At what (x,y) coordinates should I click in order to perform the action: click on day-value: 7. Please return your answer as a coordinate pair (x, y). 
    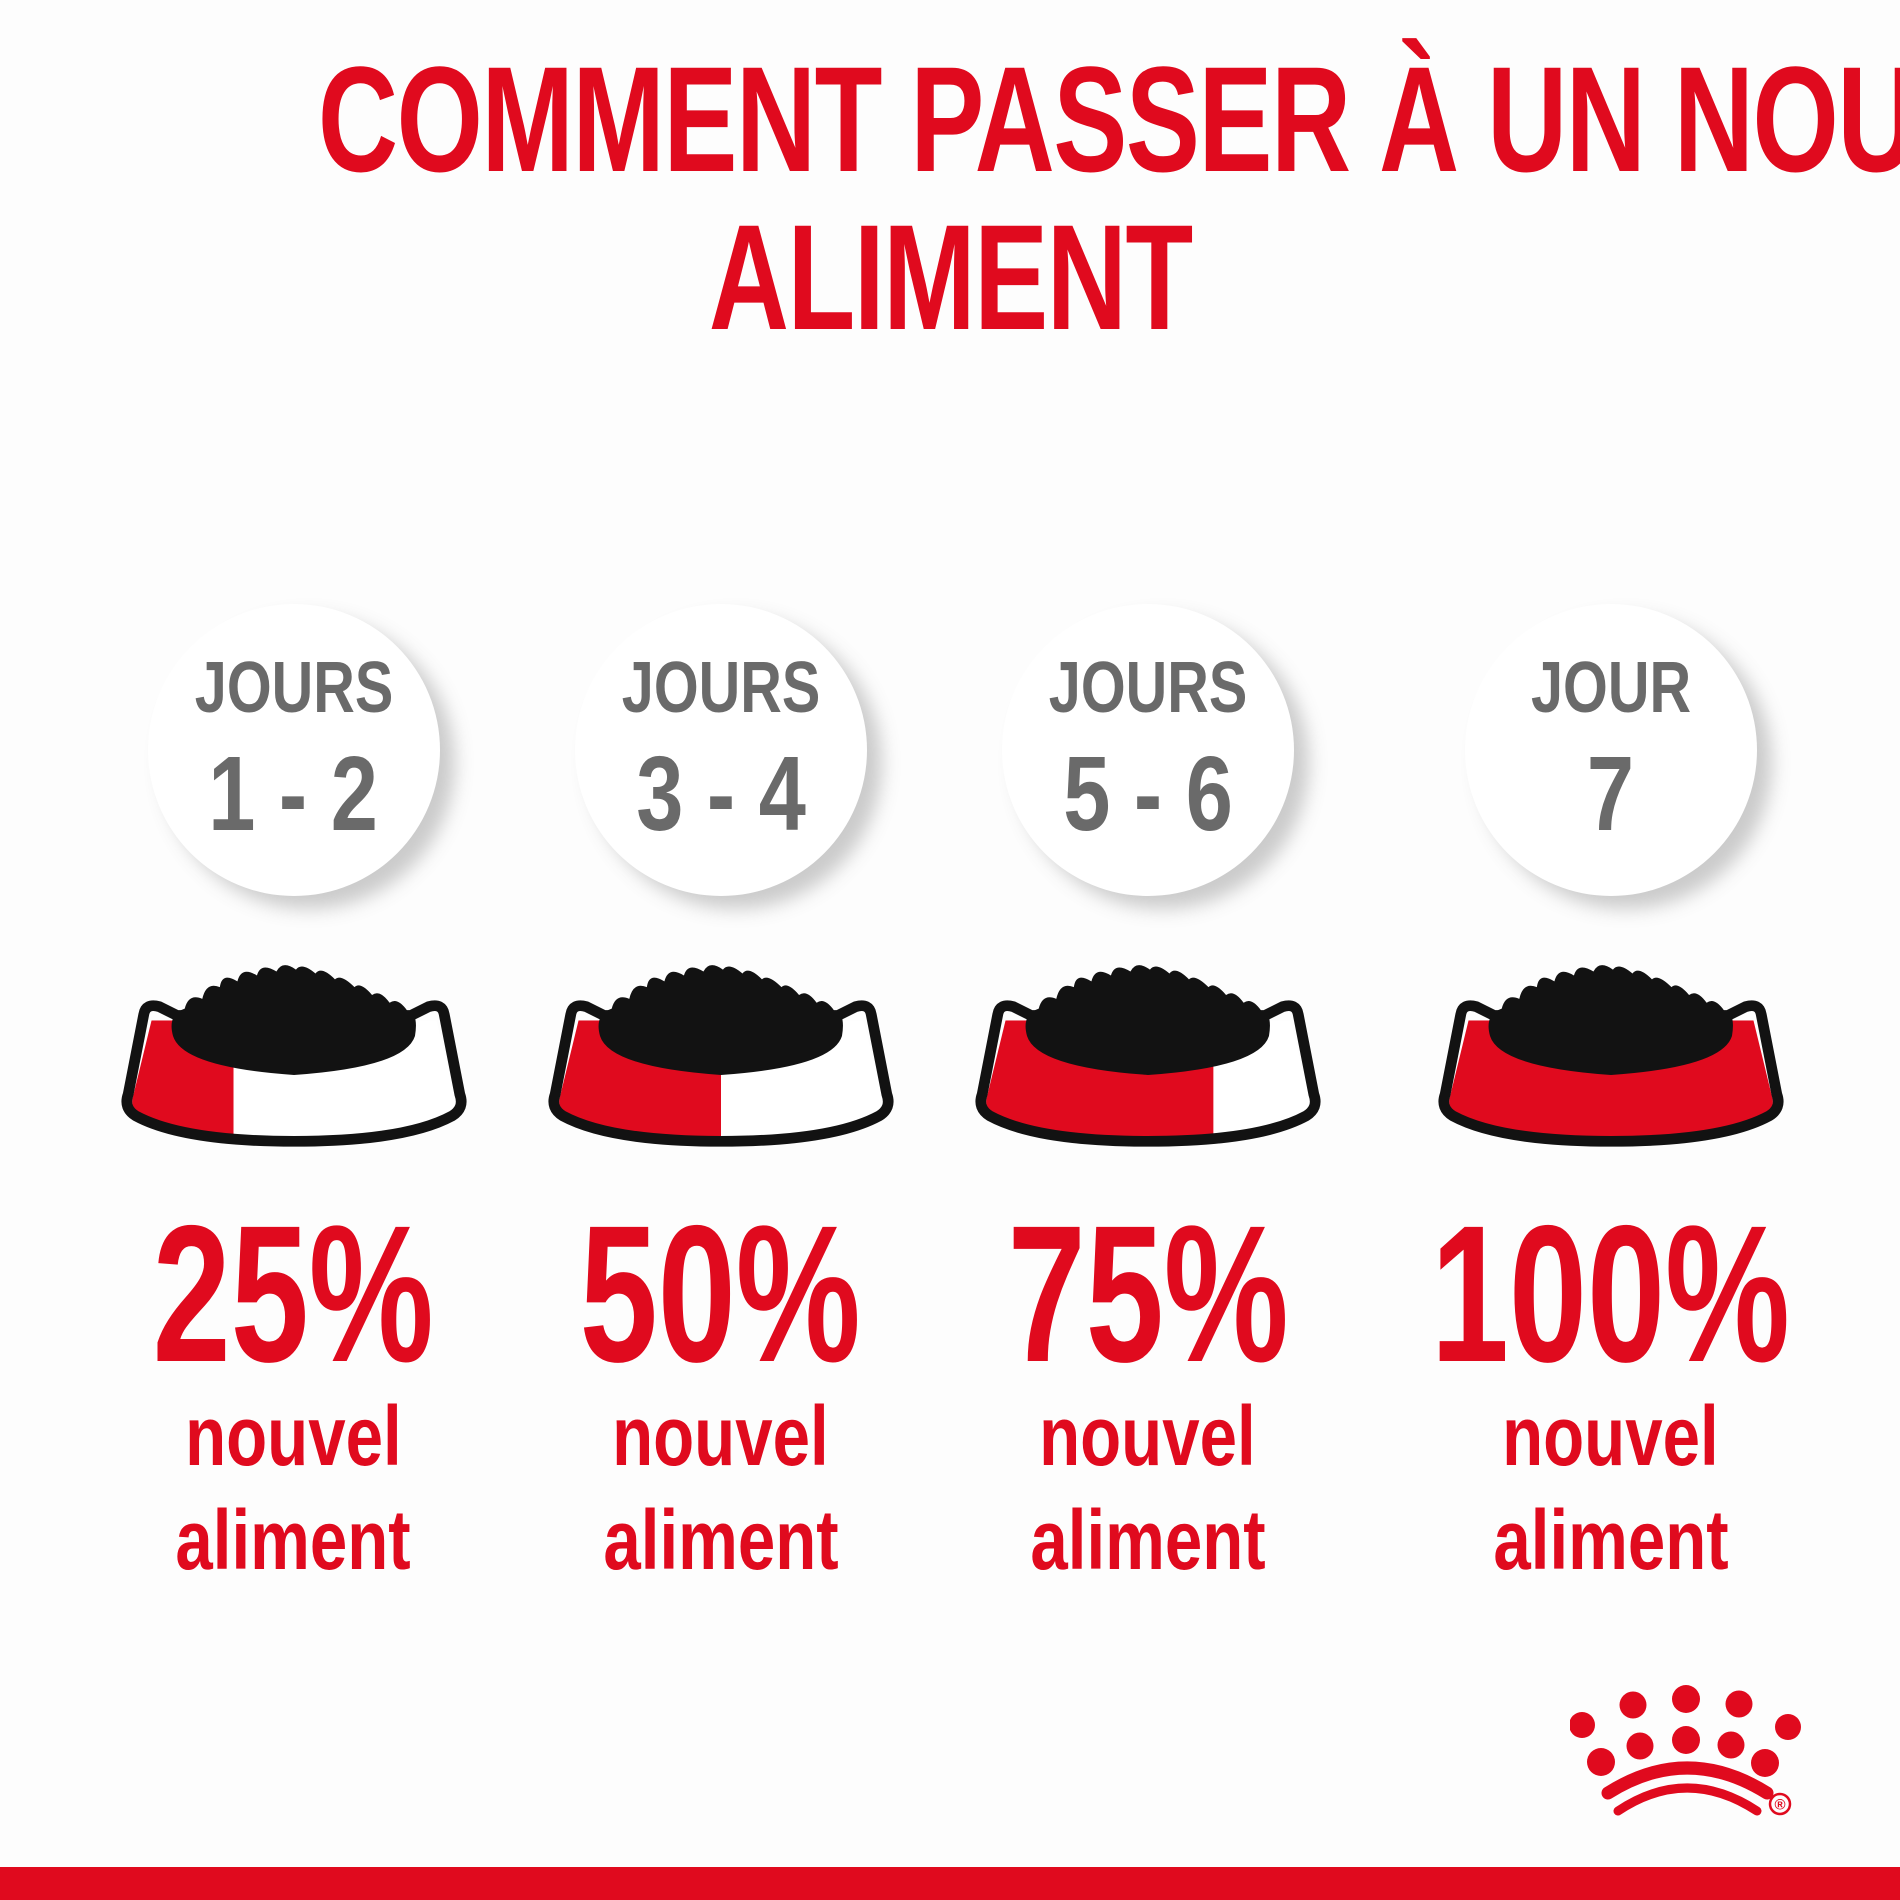
    Looking at the image, I should click on (1611, 794).